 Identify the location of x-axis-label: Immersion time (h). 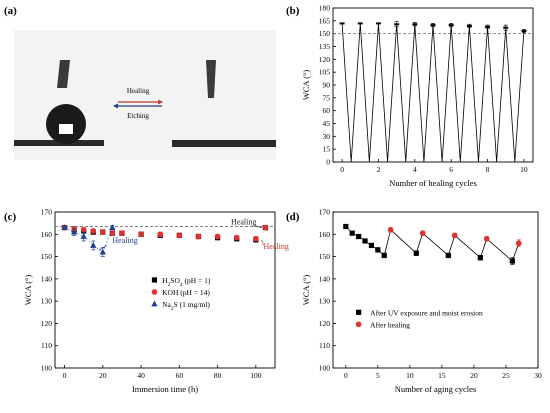
(165, 389).